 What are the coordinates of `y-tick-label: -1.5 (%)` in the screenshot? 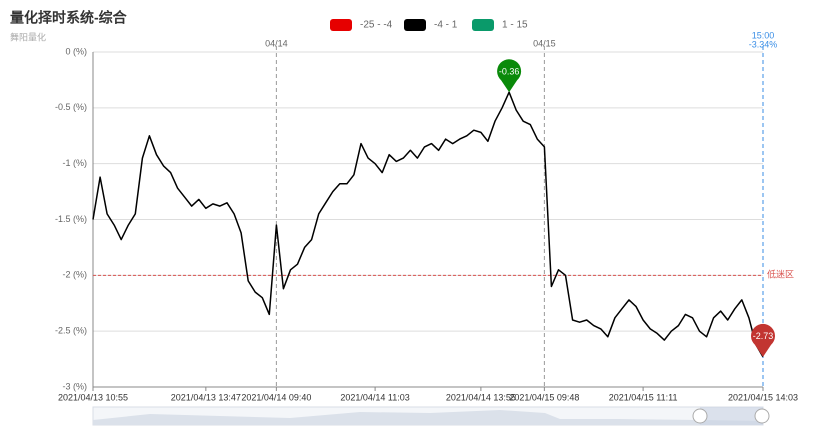 It's located at (71, 219).